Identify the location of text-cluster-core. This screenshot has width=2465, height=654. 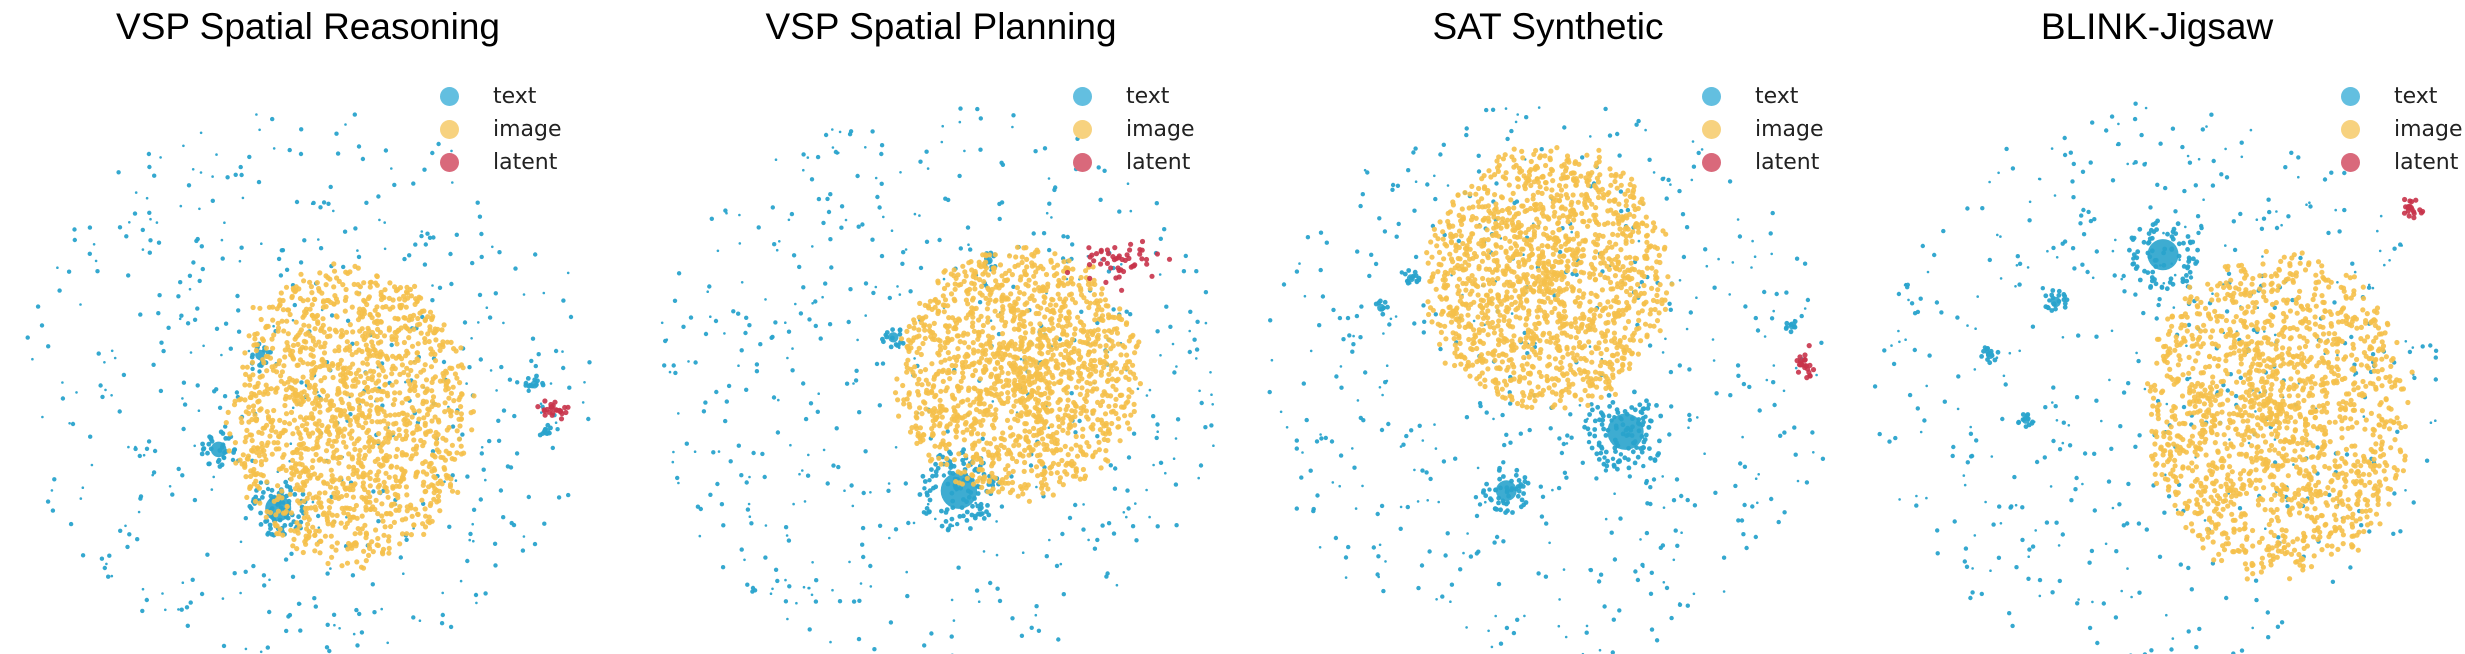
(893, 337).